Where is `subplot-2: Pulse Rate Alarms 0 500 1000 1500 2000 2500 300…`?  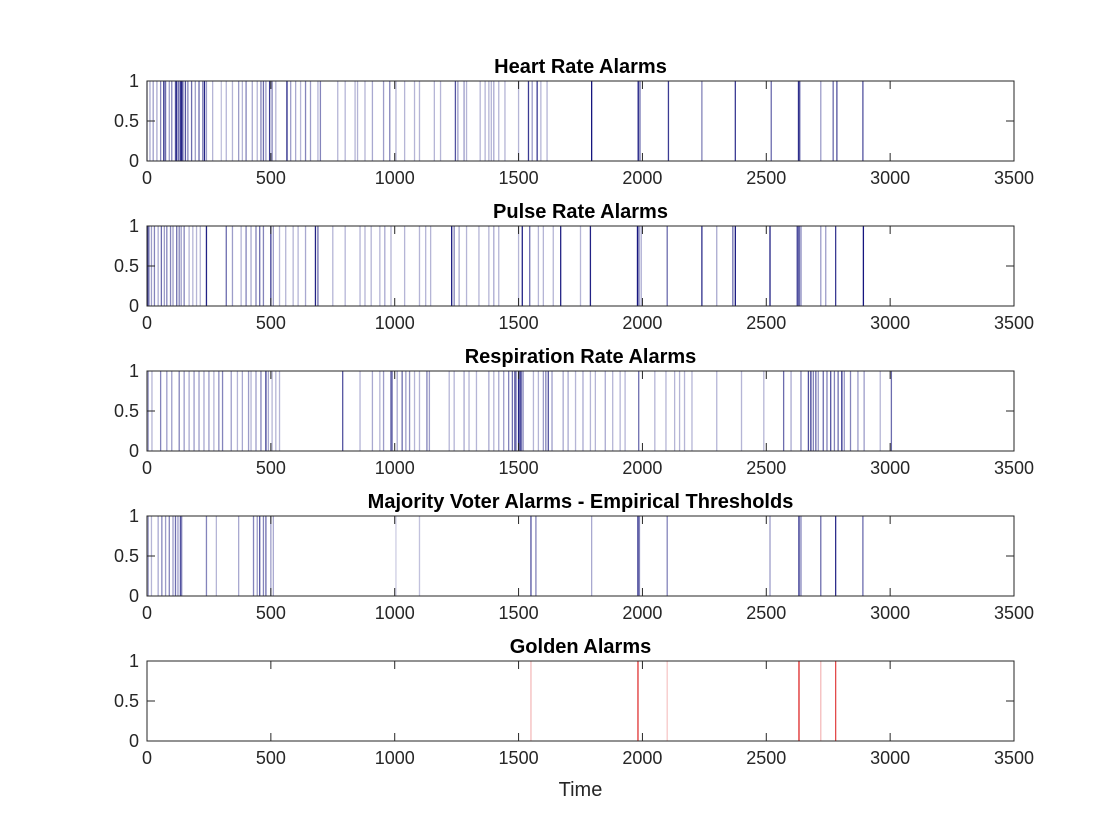 subplot-2: Pulse Rate Alarms 0 500 1000 1500 2000 2500 300… is located at coordinates (574, 267).